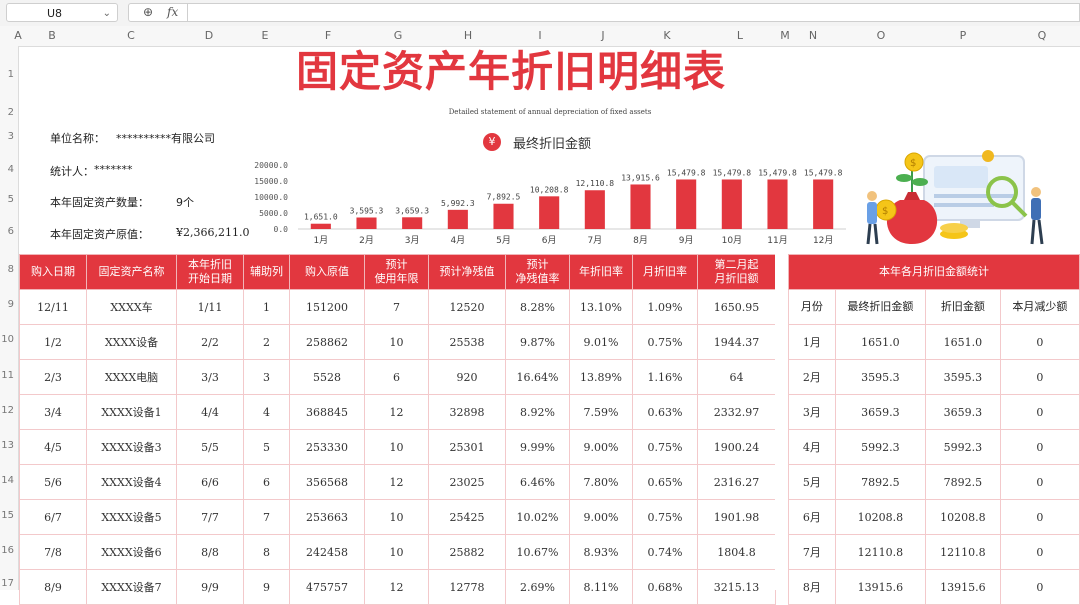 The image size is (1080, 605). What do you see at coordinates (962, 342) in the screenshot?
I see `side-table-cell: 1651.0` at bounding box center [962, 342].